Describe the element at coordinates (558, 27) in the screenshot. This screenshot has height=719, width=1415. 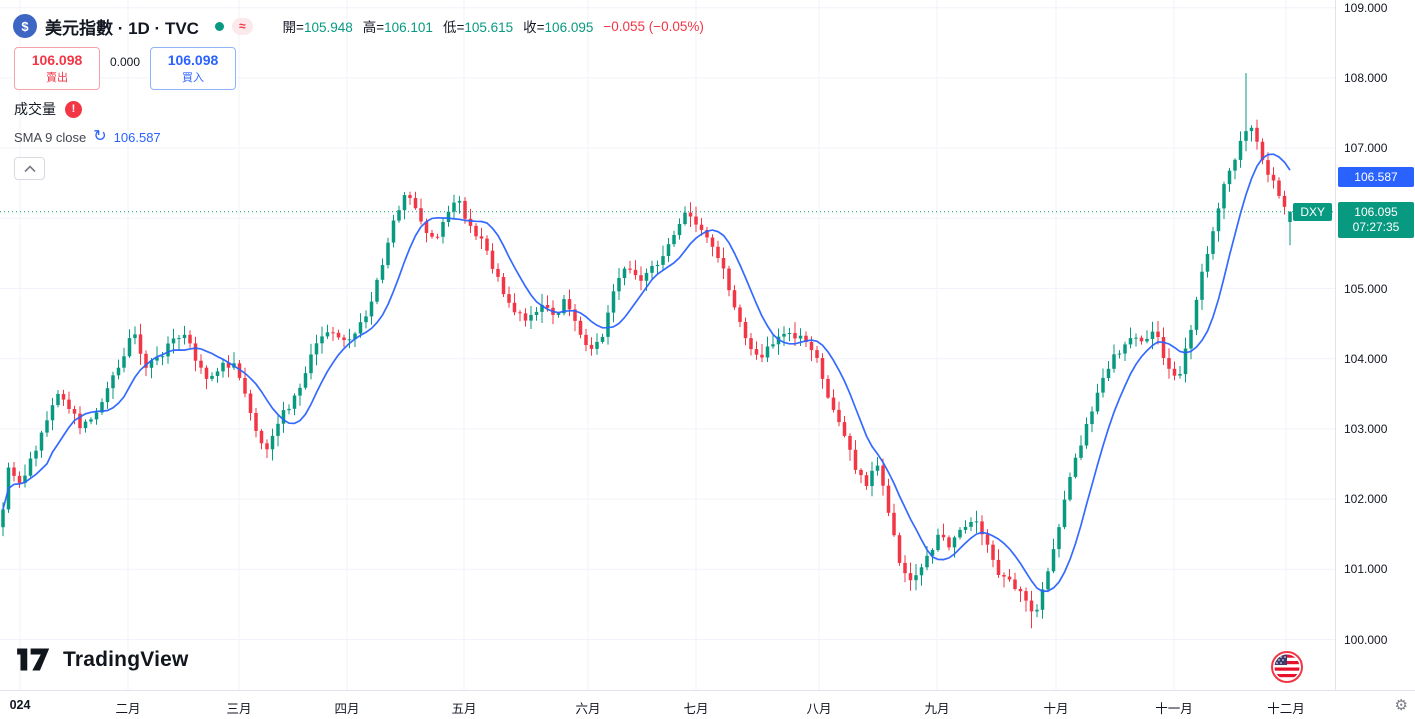
I see `ohlc-close: 收=106.095` at that location.